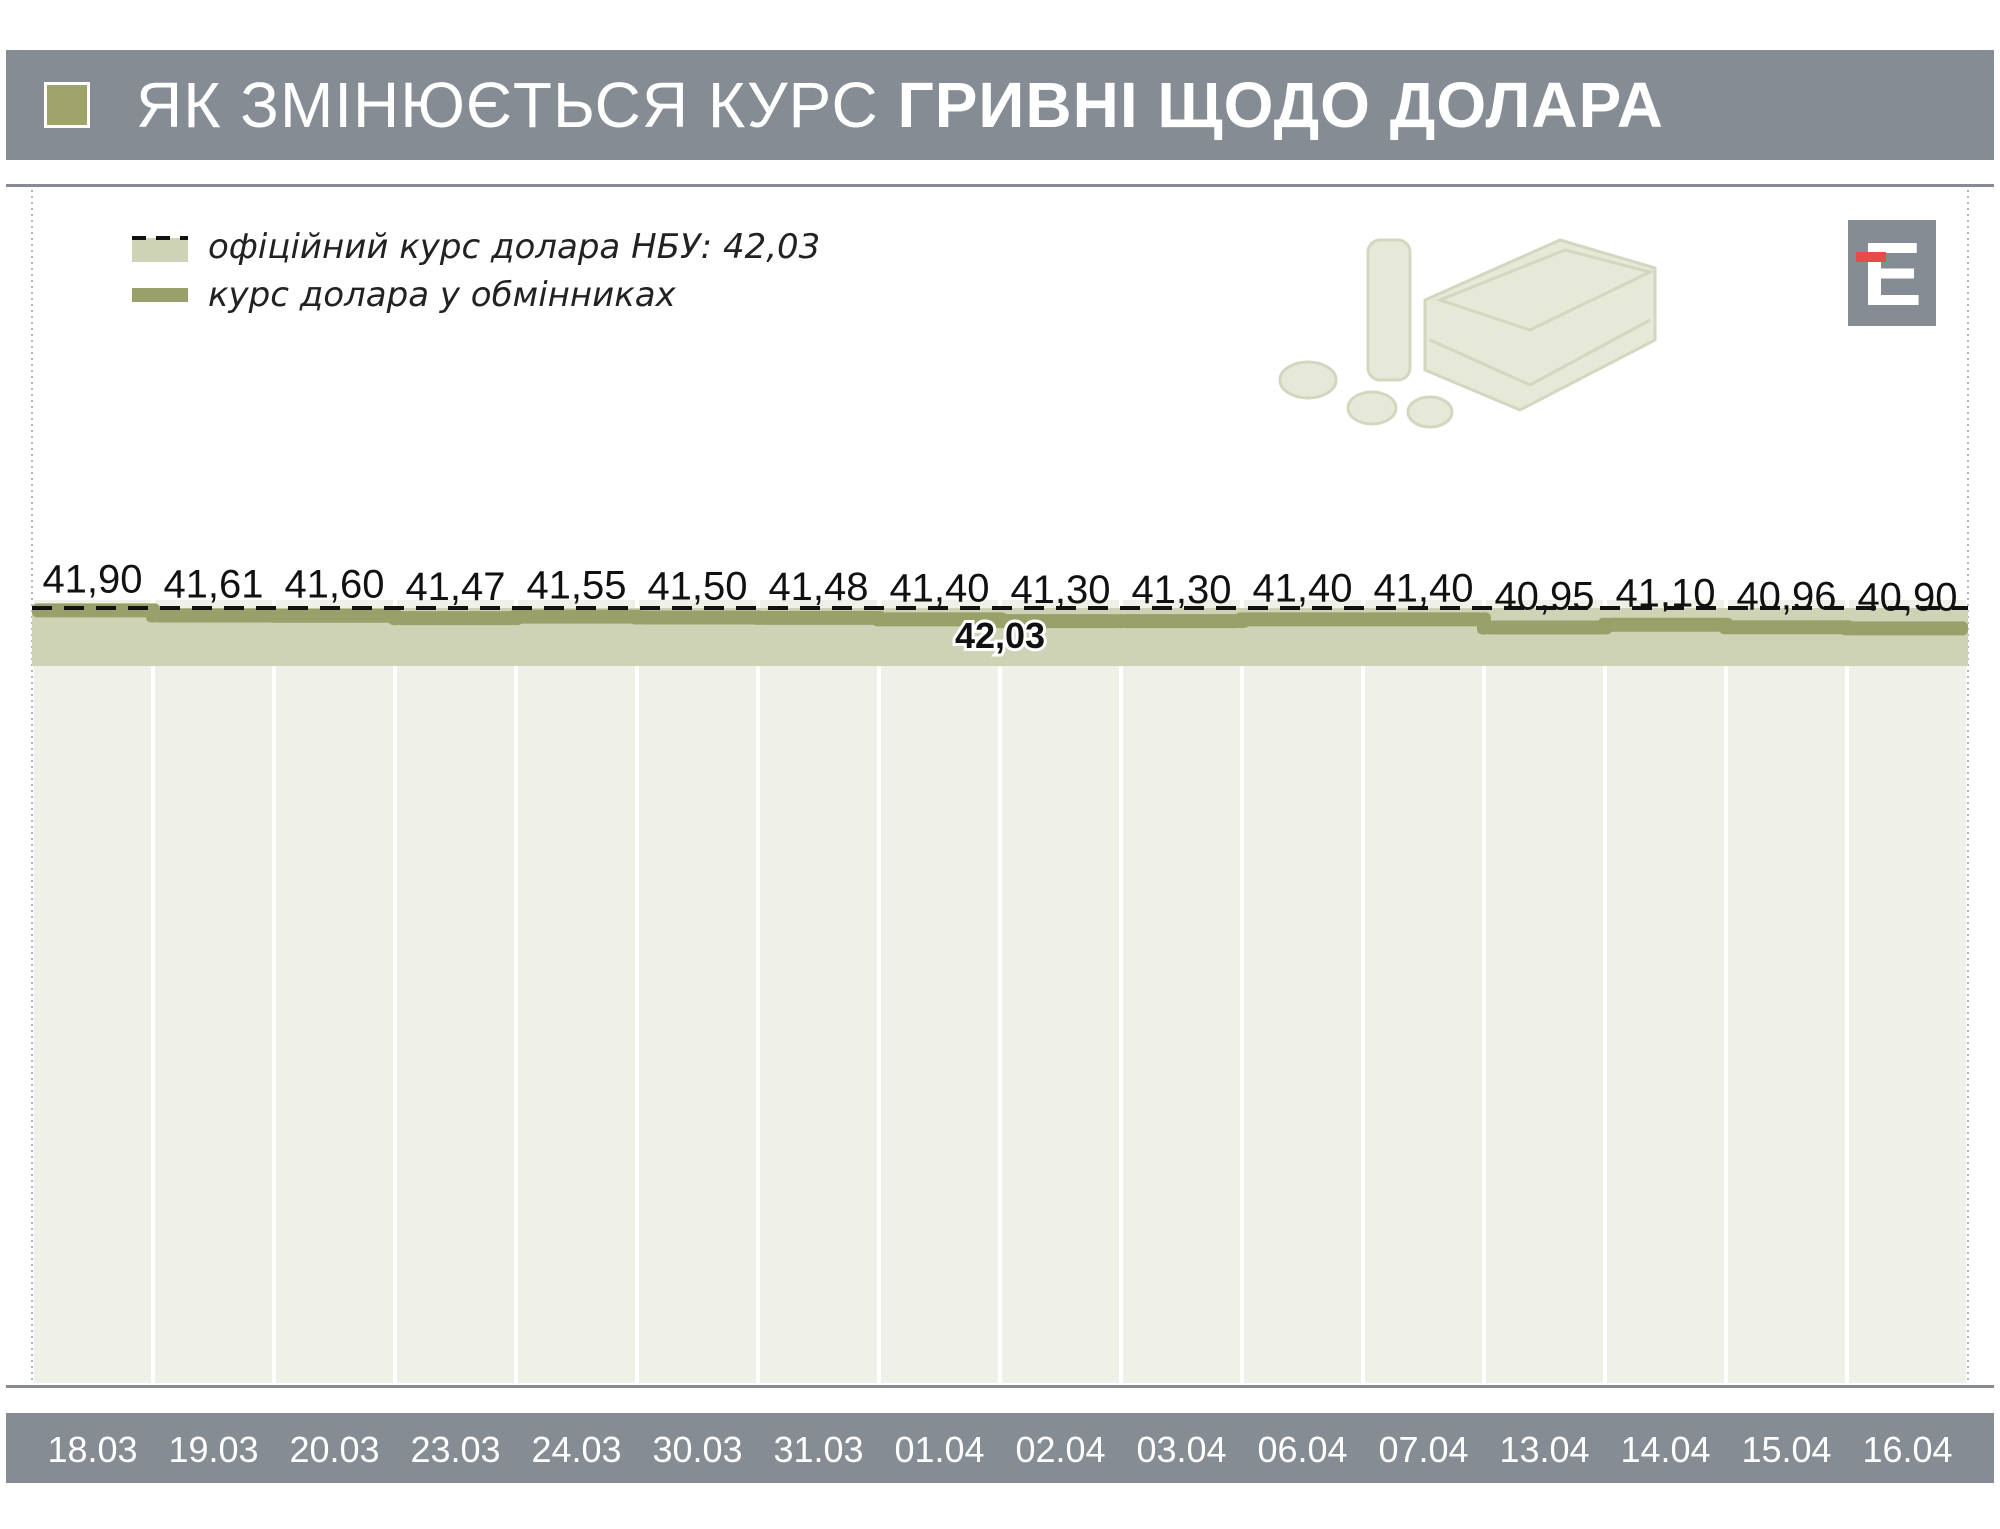  Describe the element at coordinates (92, 579) in the screenshot. I see `value-label: 41,90` at that location.